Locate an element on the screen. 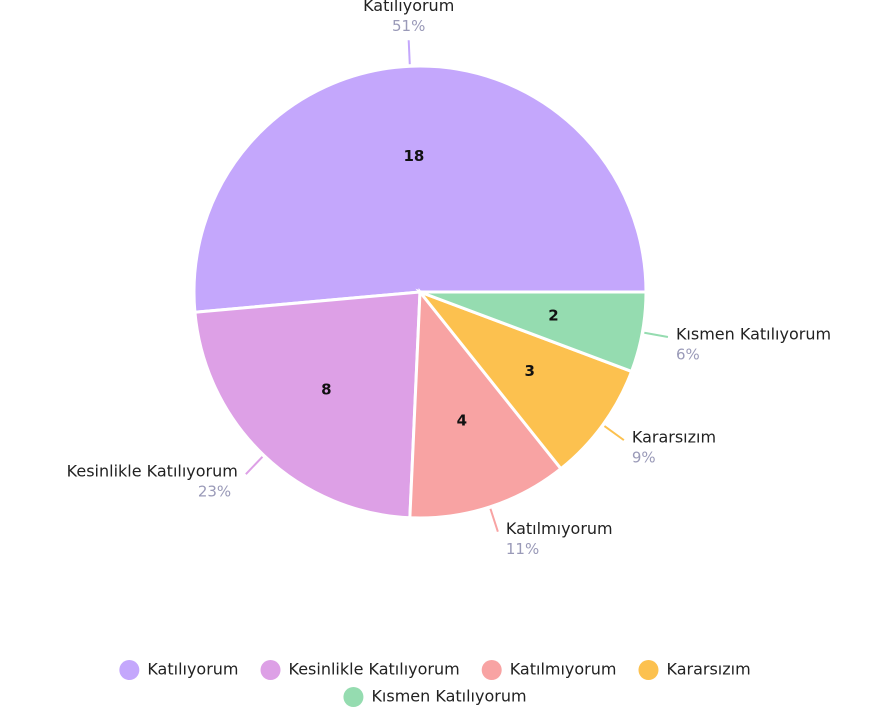 The height and width of the screenshot is (714, 871). slice-label: Katılıyorum is located at coordinates (408, 7).